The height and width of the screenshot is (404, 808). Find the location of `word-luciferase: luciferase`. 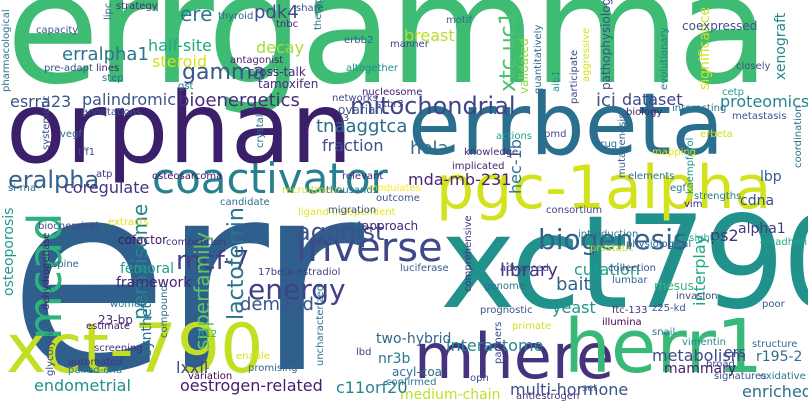

word-luciferase: luciferase is located at coordinates (424, 268).